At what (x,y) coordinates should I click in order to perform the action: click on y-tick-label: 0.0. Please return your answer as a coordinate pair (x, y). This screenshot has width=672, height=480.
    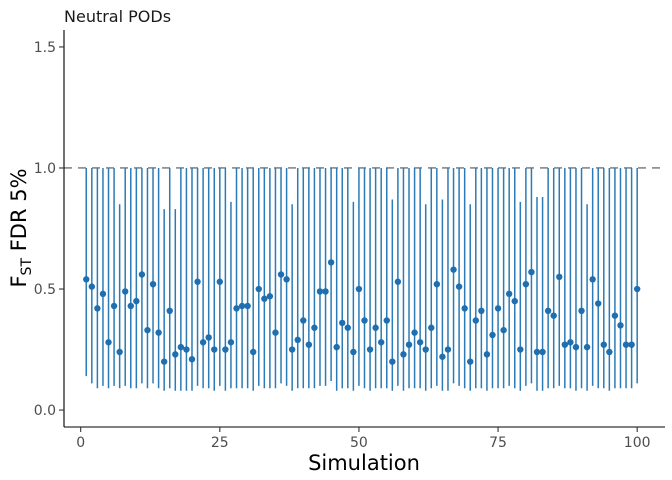
    Looking at the image, I should click on (45, 411).